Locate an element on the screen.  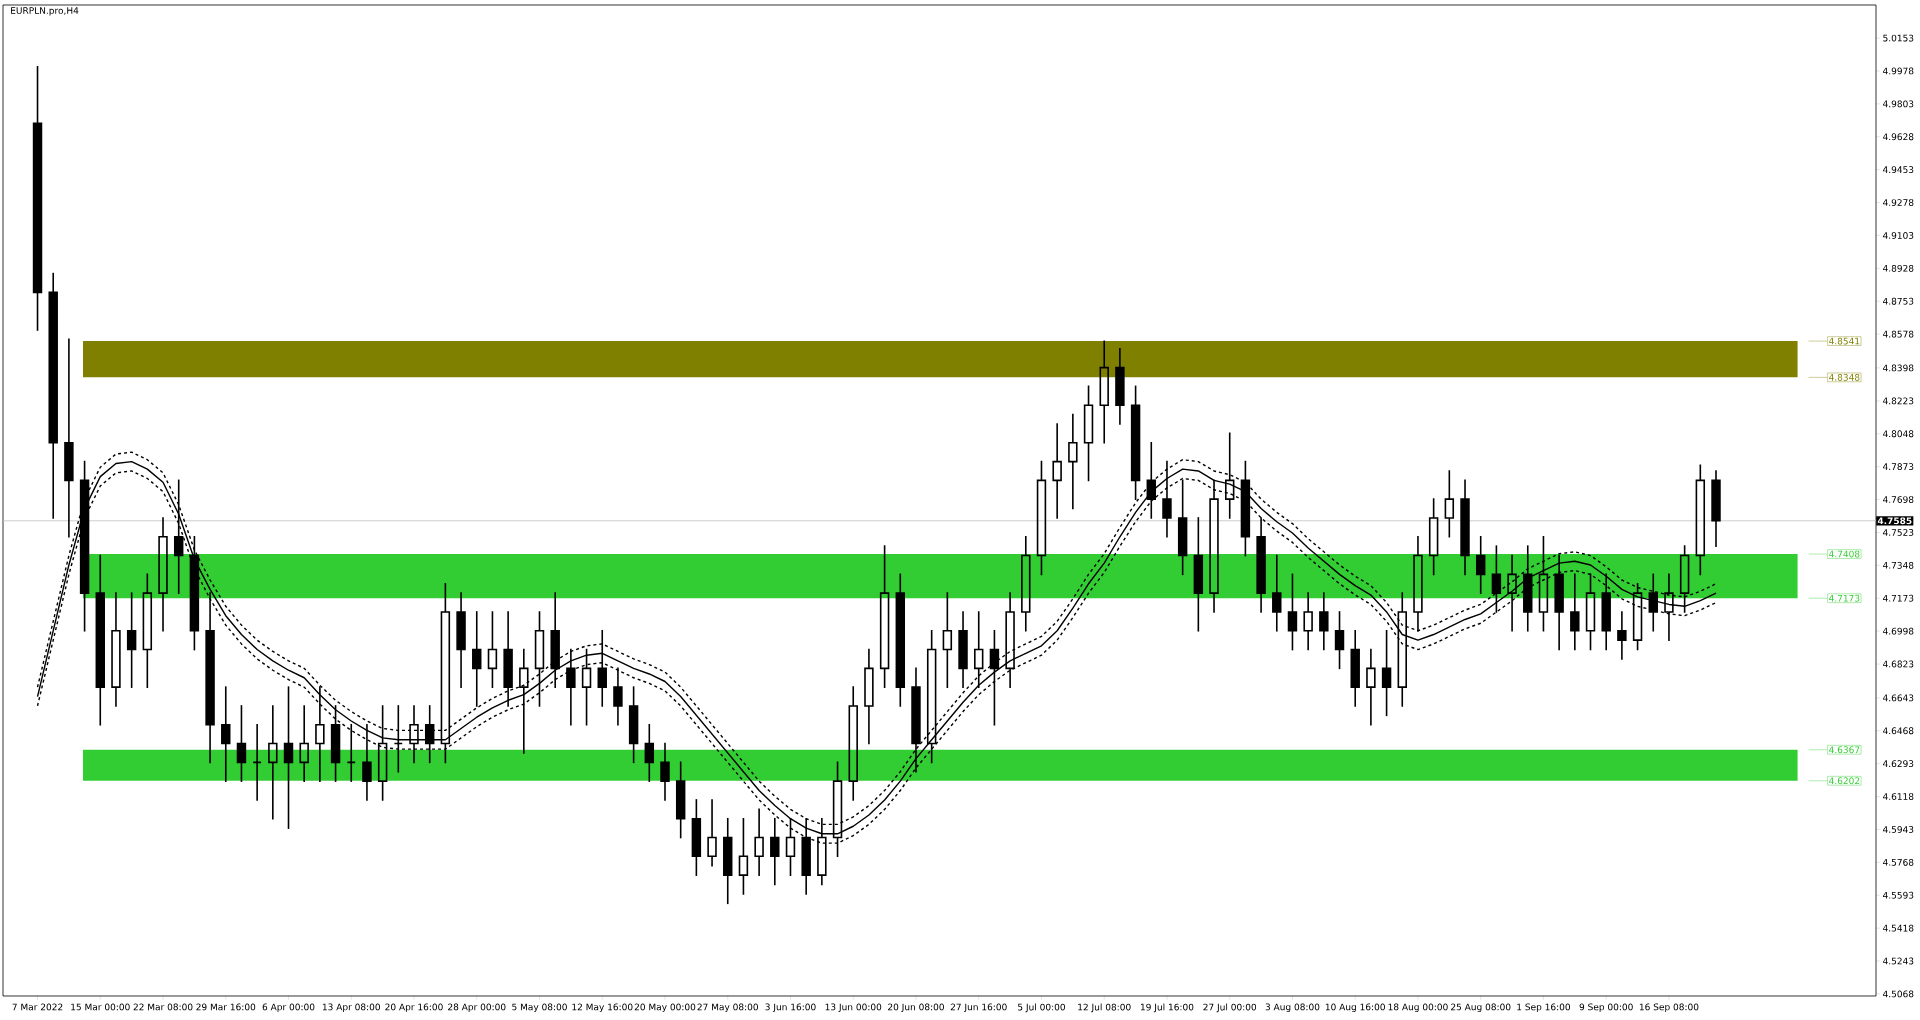
y-tick-label: 4.6468 is located at coordinates (1898, 731).